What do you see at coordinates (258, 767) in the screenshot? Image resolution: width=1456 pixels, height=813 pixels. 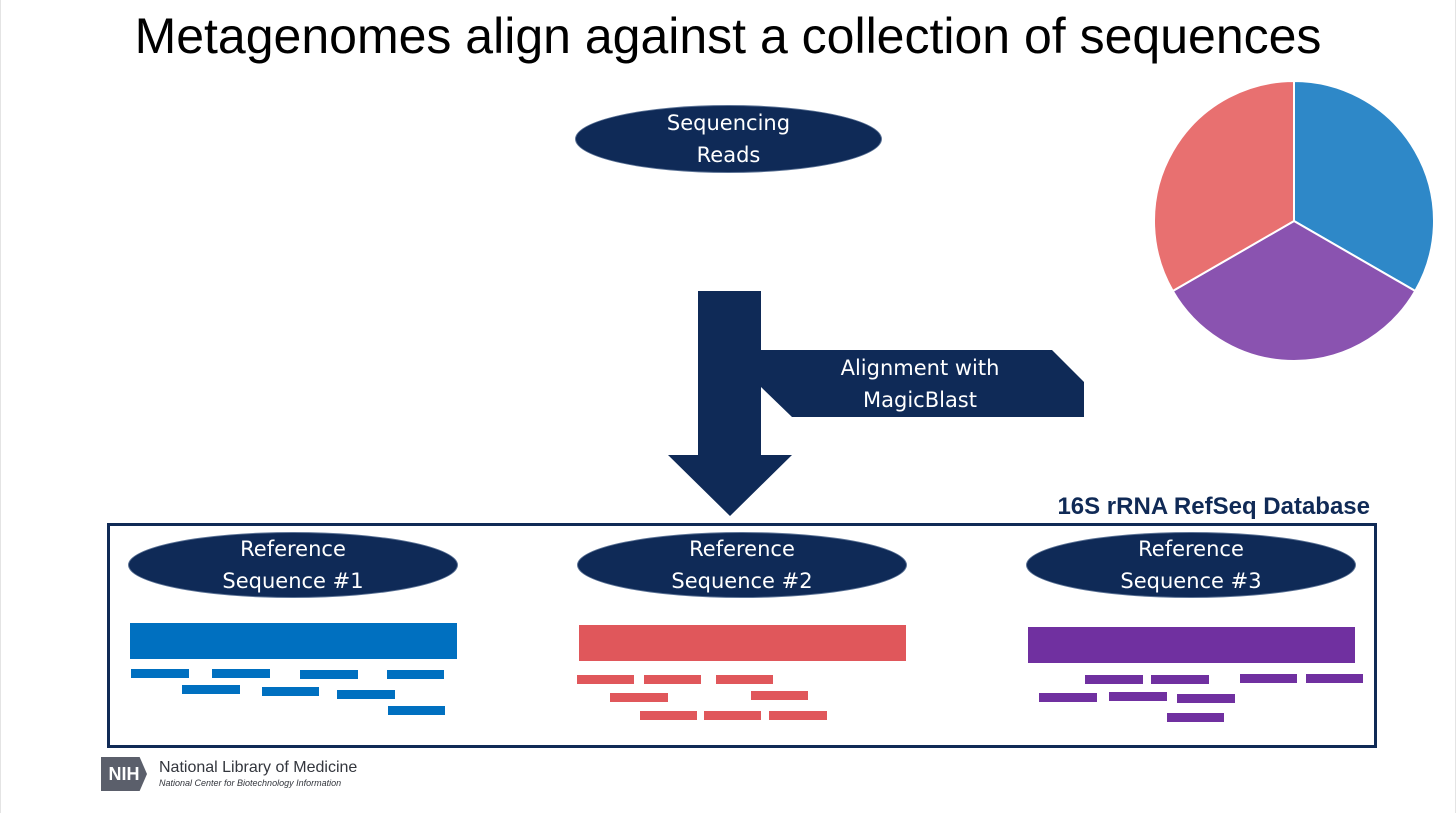 I see `library-name: National Library of Medicine` at bounding box center [258, 767].